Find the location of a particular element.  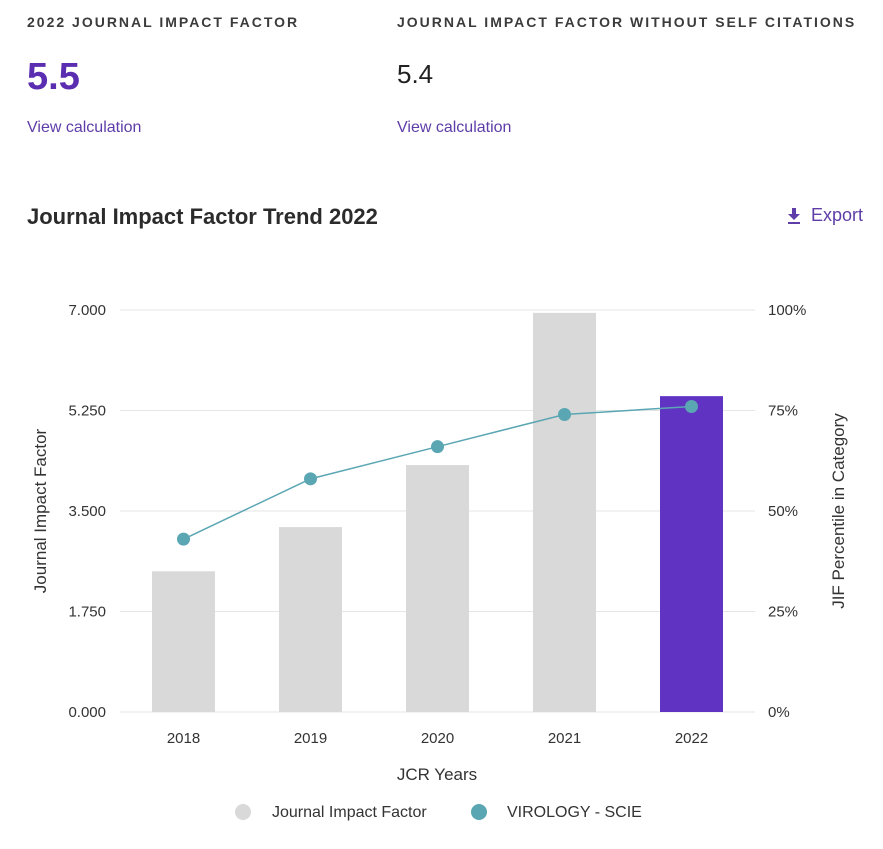

y-axis-title: Journal Impact Factor is located at coordinates (40, 510).